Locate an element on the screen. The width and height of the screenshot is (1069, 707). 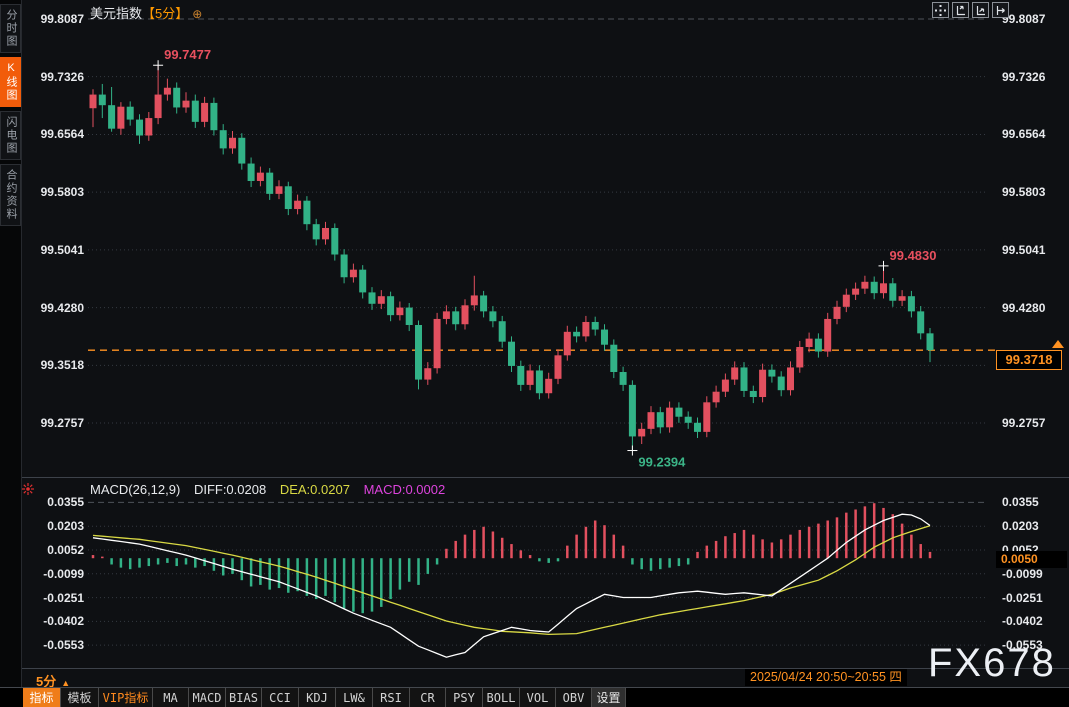
indicator-tab-13: VOL is located at coordinates (538, 697).